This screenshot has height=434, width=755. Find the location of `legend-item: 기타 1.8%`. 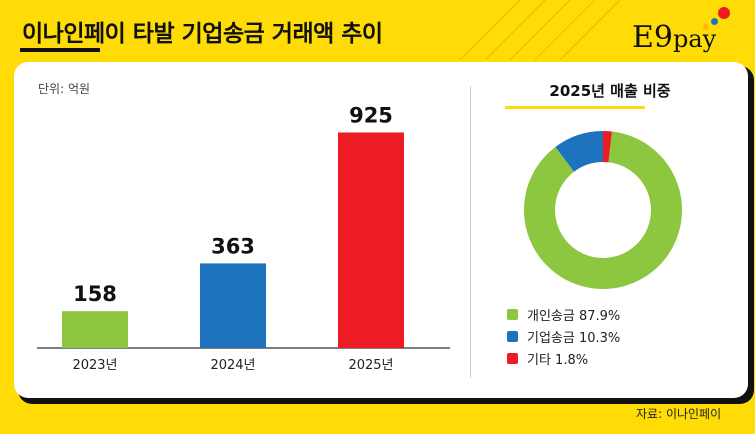

legend-item: 기타 1.8% is located at coordinates (563, 358).